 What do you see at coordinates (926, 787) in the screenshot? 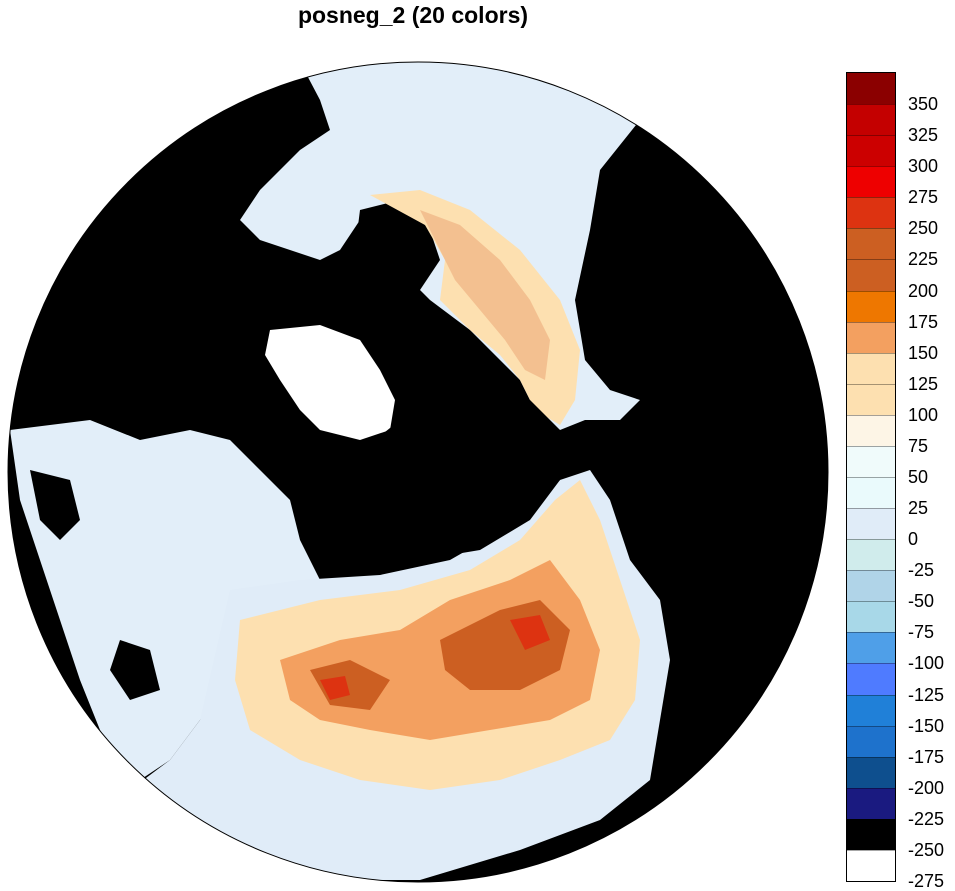
I see `colorbar-tick-label: -200` at bounding box center [926, 787].